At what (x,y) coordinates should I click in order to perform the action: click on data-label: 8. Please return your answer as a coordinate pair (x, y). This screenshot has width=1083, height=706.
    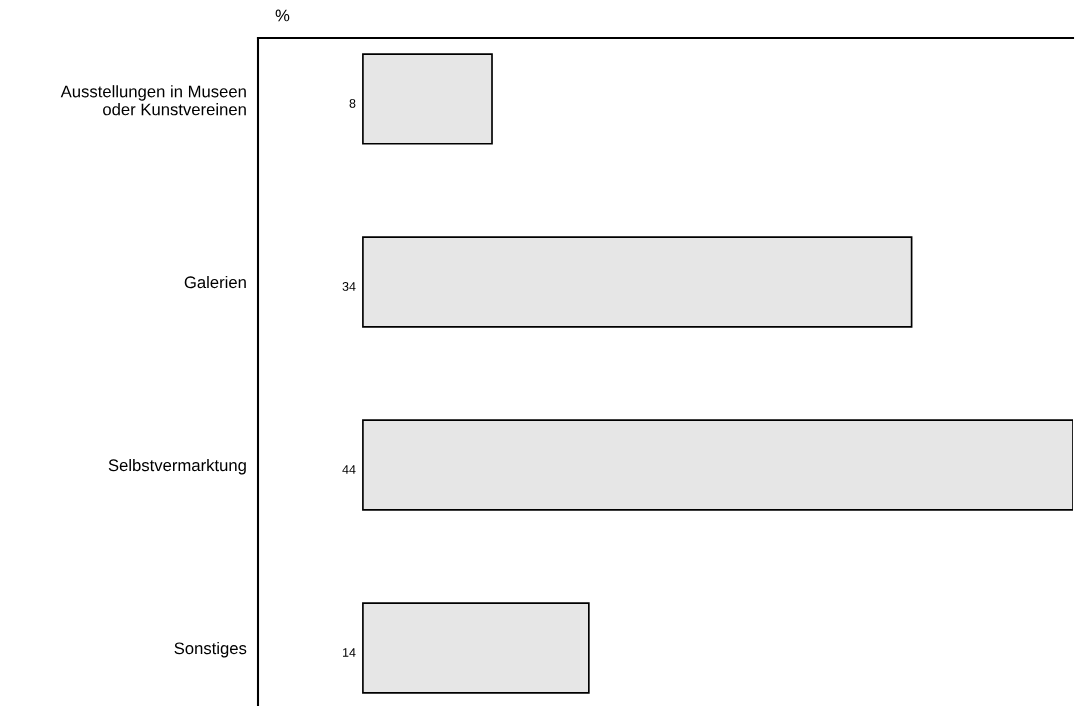
    Looking at the image, I should click on (352, 103).